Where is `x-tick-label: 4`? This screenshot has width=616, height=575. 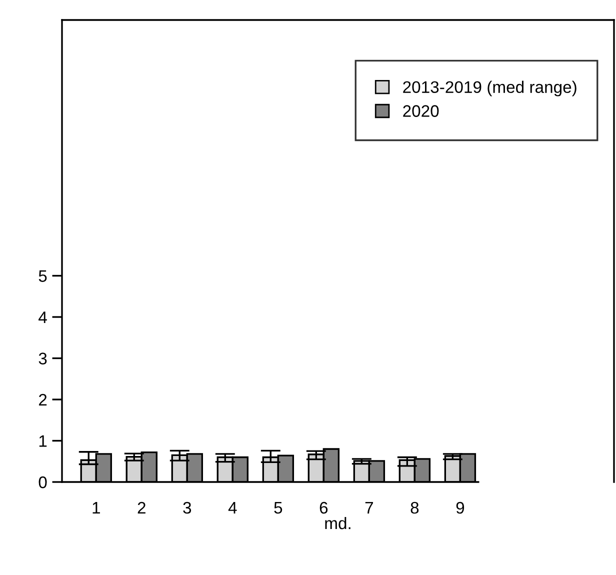
x-tick-label: 4 is located at coordinates (232, 508).